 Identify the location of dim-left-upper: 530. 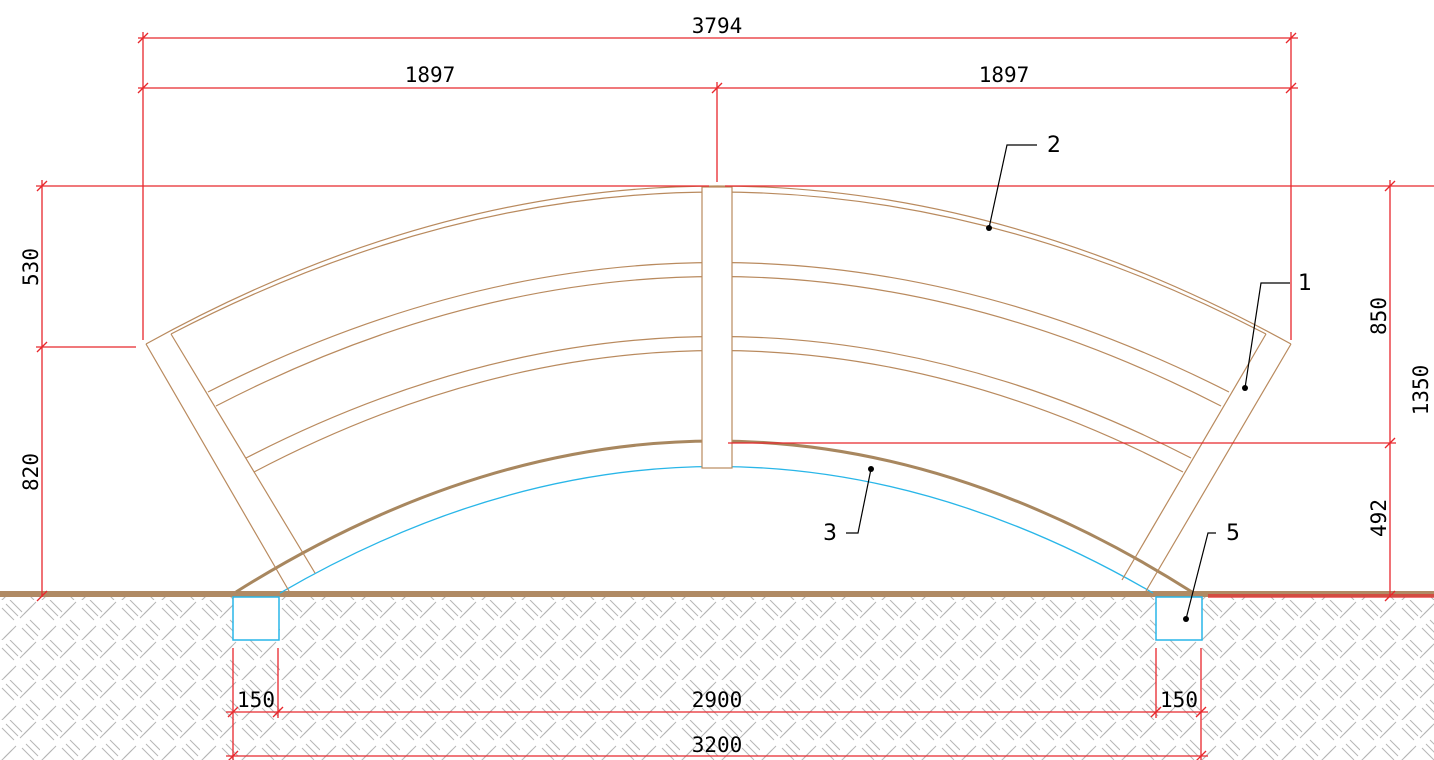
(31, 267).